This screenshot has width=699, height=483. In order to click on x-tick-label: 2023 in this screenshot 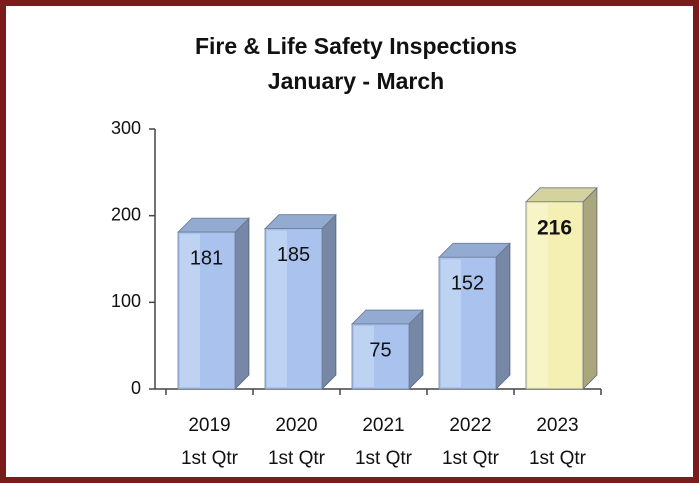, I will do `click(557, 425)`.